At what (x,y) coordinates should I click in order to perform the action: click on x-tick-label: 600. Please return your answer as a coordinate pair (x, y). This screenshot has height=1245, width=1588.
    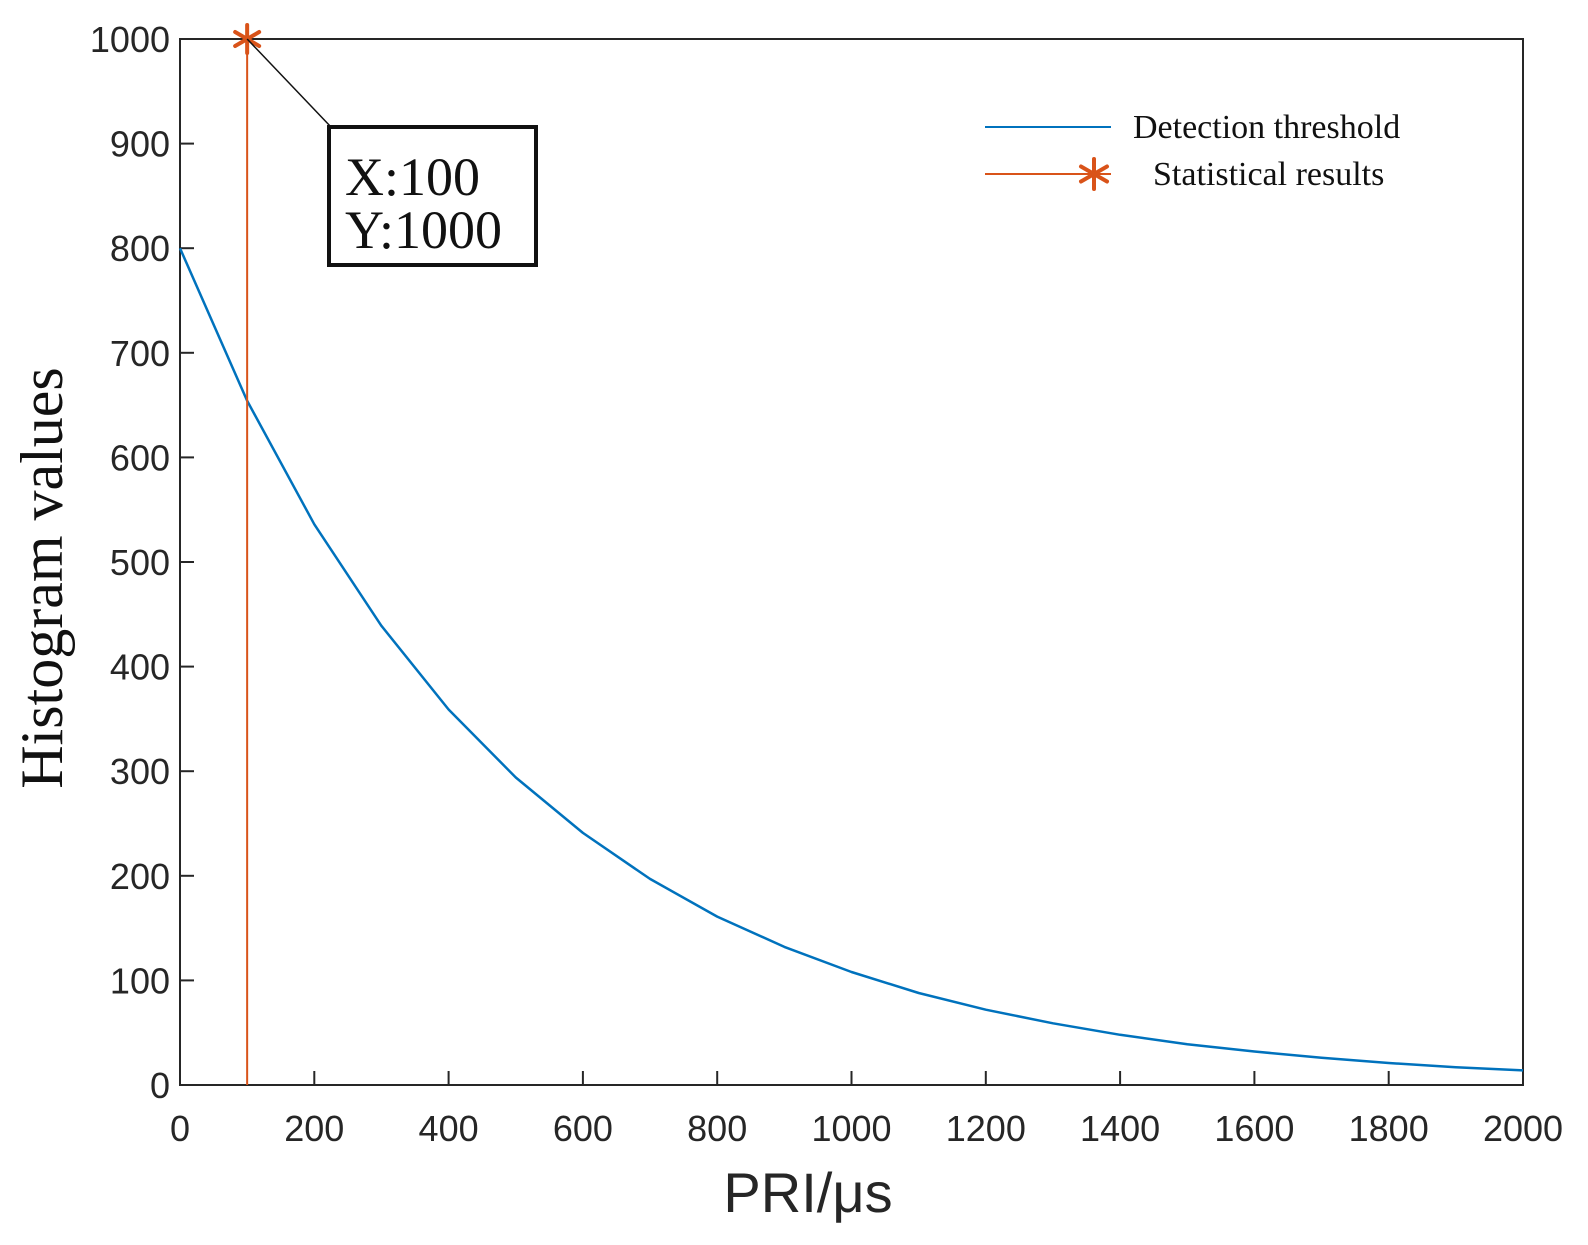
    Looking at the image, I should click on (583, 1128).